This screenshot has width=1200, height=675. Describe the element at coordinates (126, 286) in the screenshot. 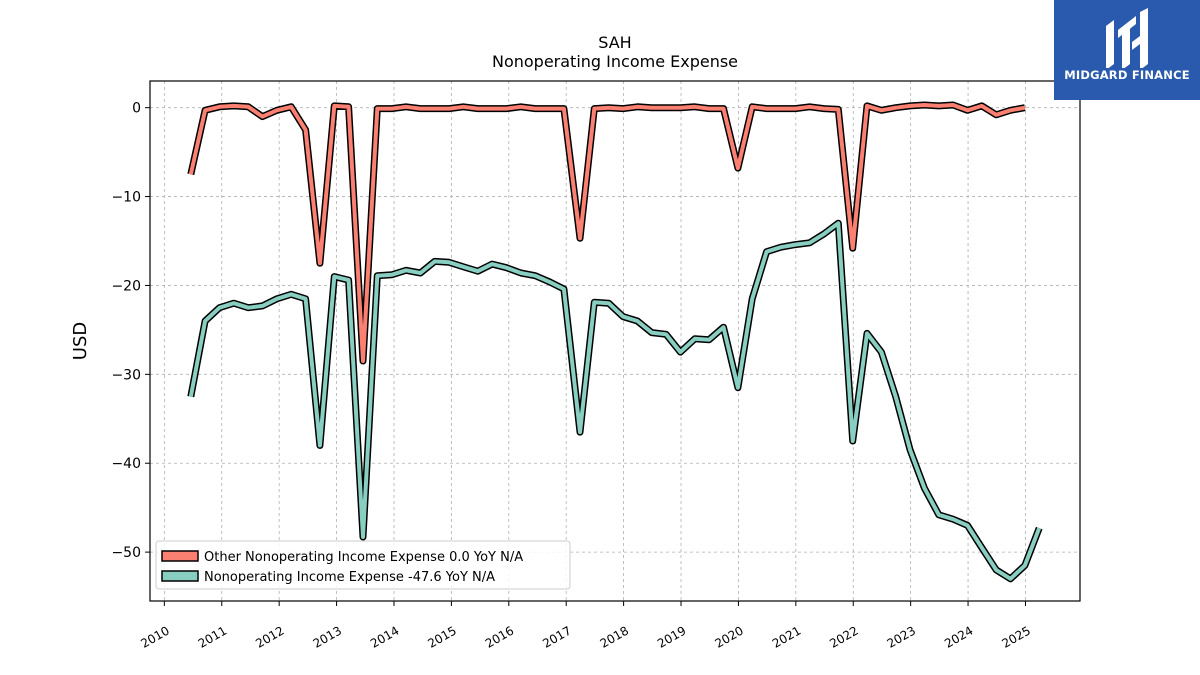

I see `y-tick-label: −20` at that location.